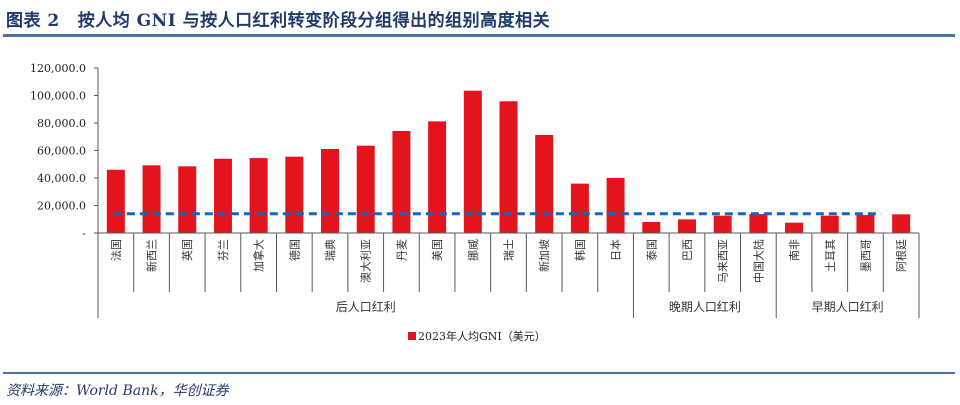  What do you see at coordinates (294, 250) in the screenshot?
I see `x-category-label: 德国` at bounding box center [294, 250].